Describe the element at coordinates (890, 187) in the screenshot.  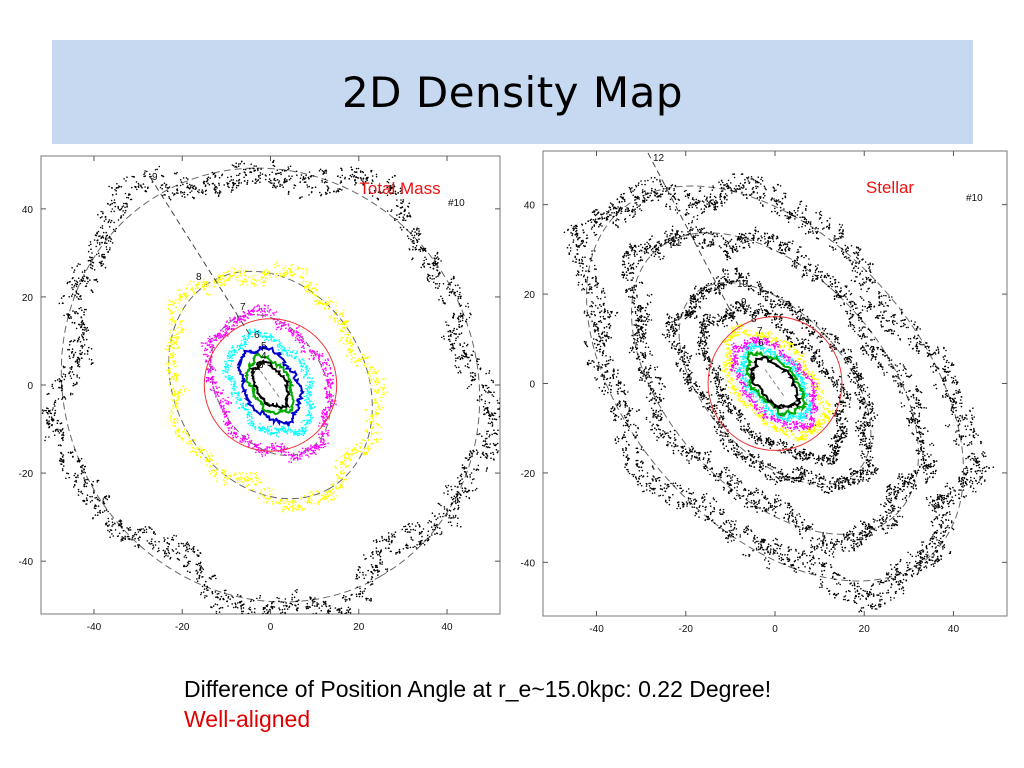
I see `panel-title: Stellar` at that location.